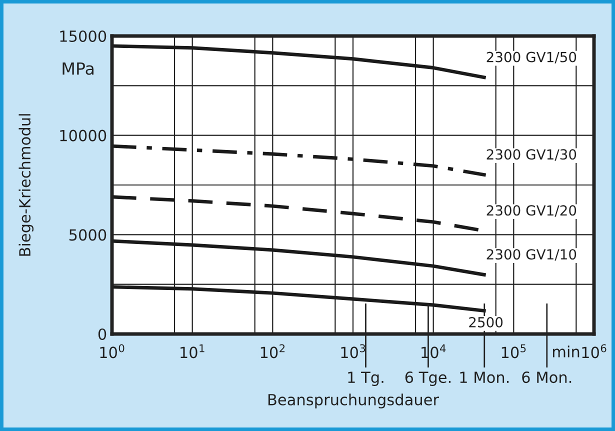 Image resolution: width=615 pixels, height=431 pixels. I want to click on series-label: 2300 GV1/30, so click(531, 155).